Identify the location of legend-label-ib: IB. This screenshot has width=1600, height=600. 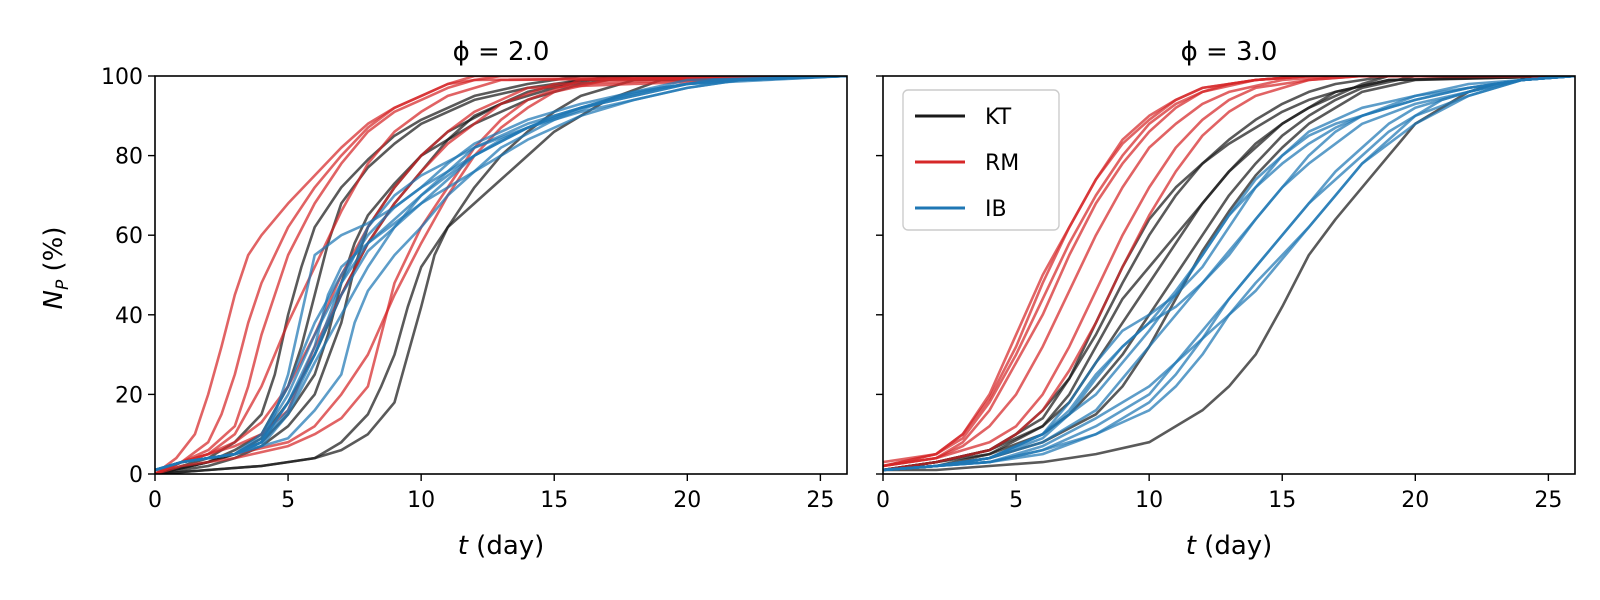
(996, 209).